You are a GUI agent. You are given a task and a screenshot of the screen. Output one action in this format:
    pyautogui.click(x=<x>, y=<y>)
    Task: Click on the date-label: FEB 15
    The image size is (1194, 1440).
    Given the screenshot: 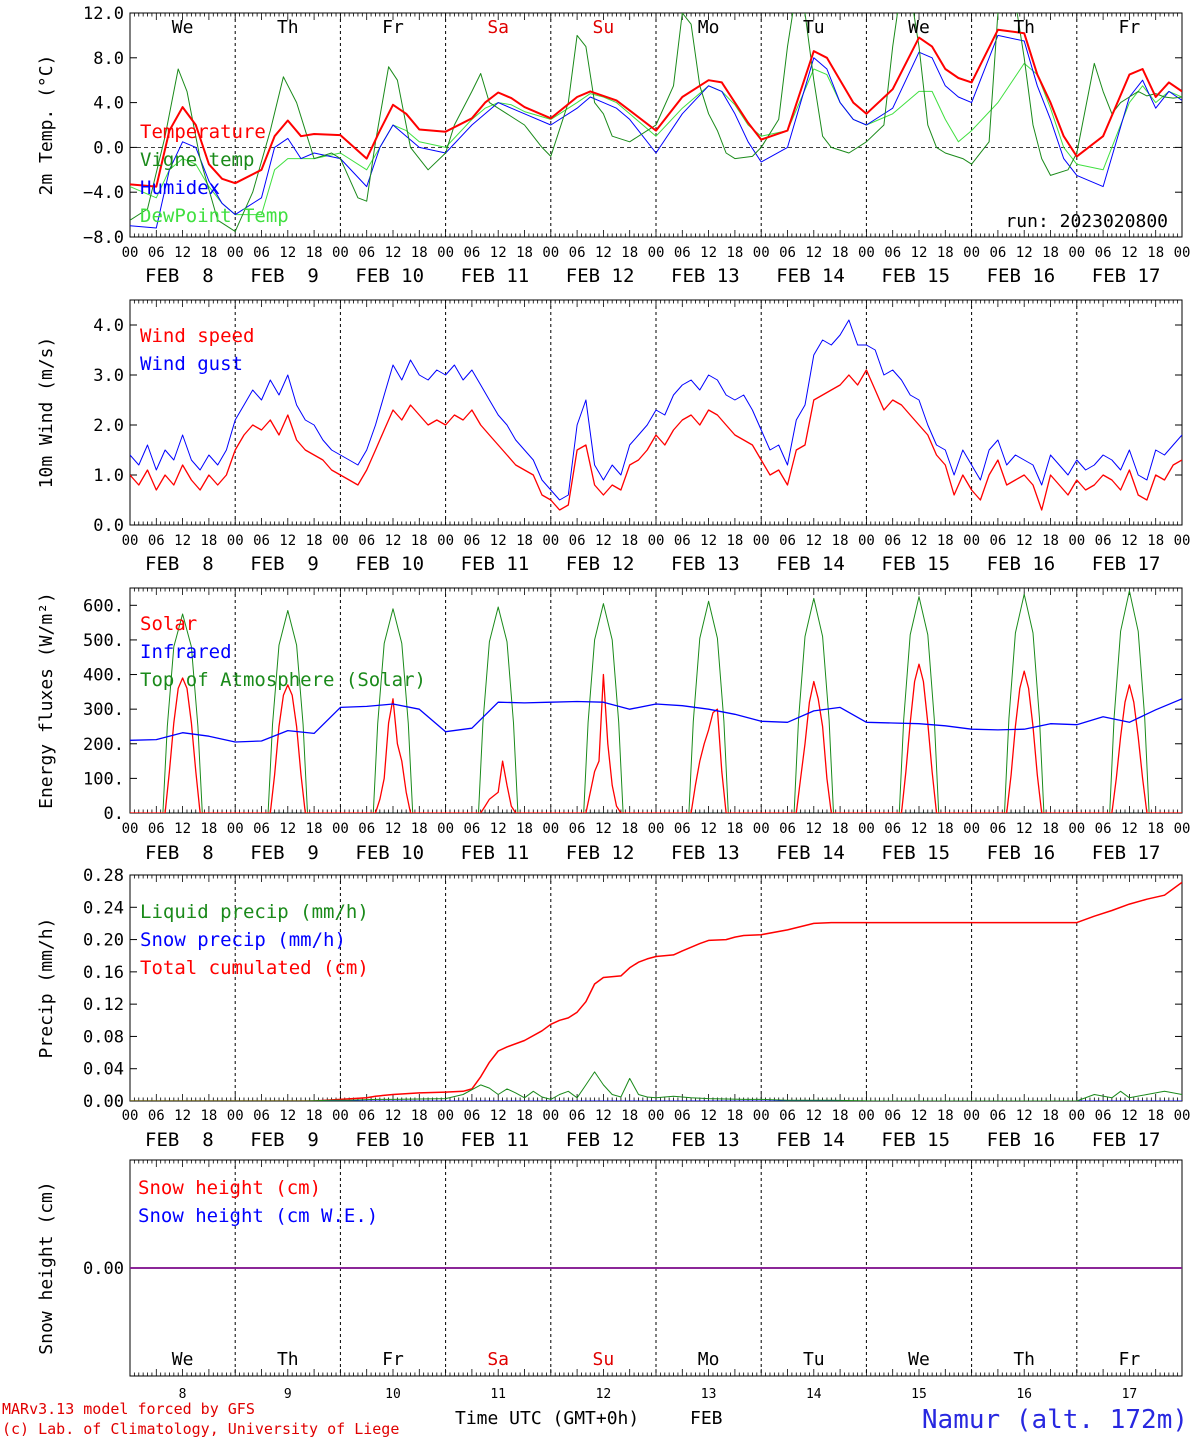 What is the action you would take?
    pyautogui.click(x=915, y=276)
    